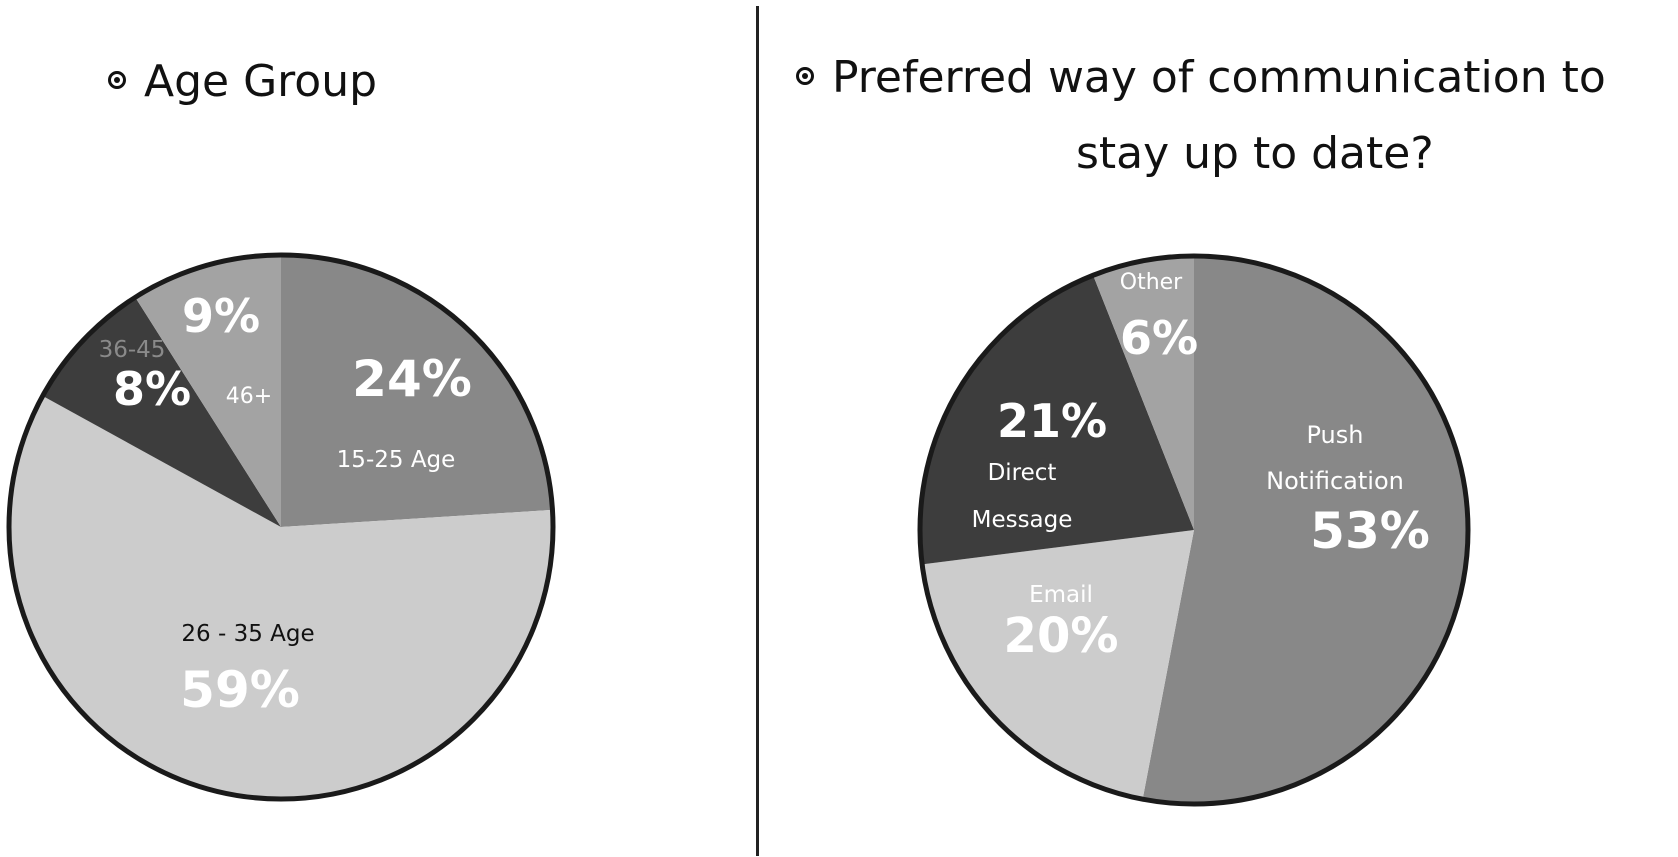  What do you see at coordinates (1335, 481) in the screenshot?
I see `slice-name-label: Notification` at bounding box center [1335, 481].